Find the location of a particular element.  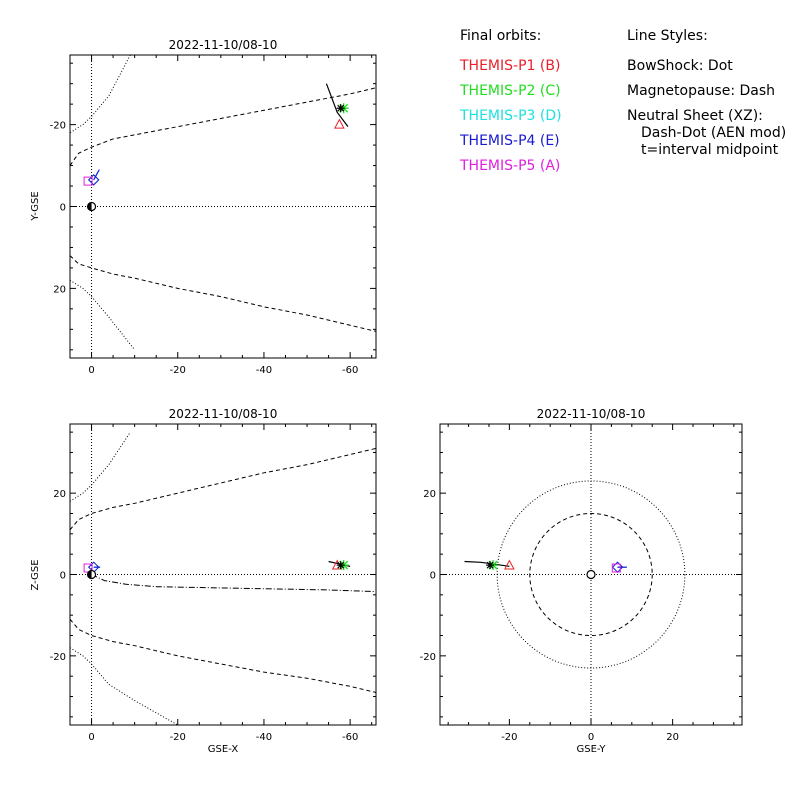

panel-xz-ylabel: Z-GSE is located at coordinates (35, 574).